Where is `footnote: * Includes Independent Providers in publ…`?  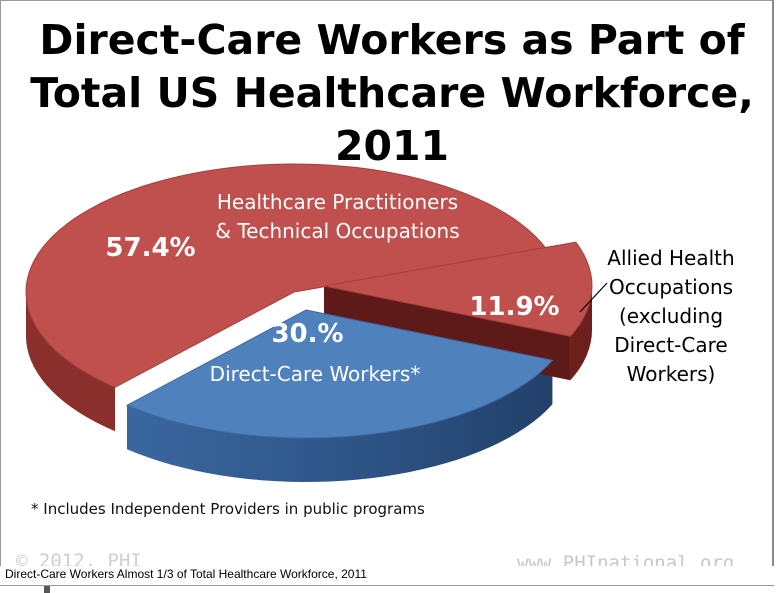 footnote: * Includes Independent Providers in publ… is located at coordinates (228, 509).